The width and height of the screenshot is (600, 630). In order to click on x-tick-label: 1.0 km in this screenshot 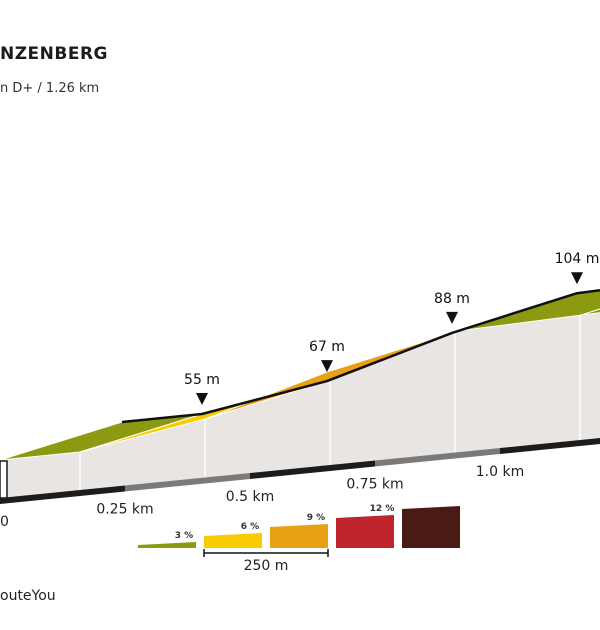, I will do `click(500, 472)`.